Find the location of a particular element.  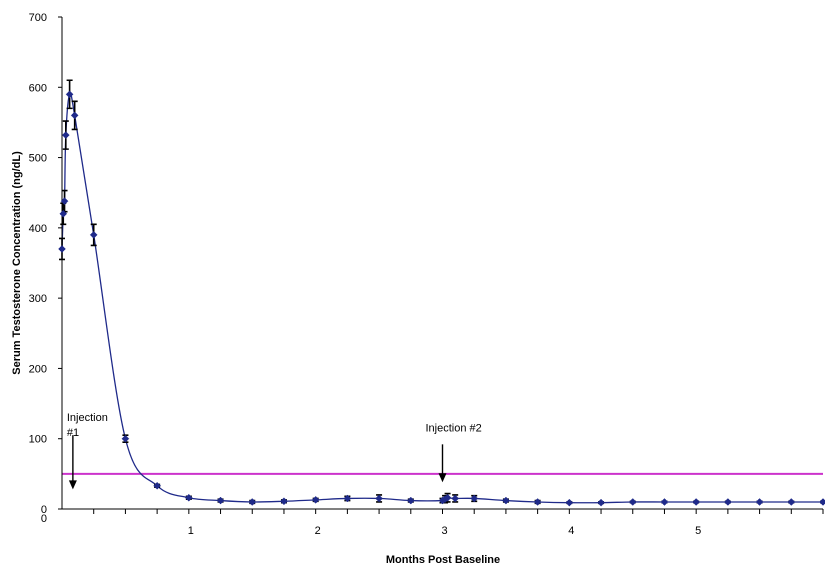

x-tick-label: 3 is located at coordinates (444, 531).